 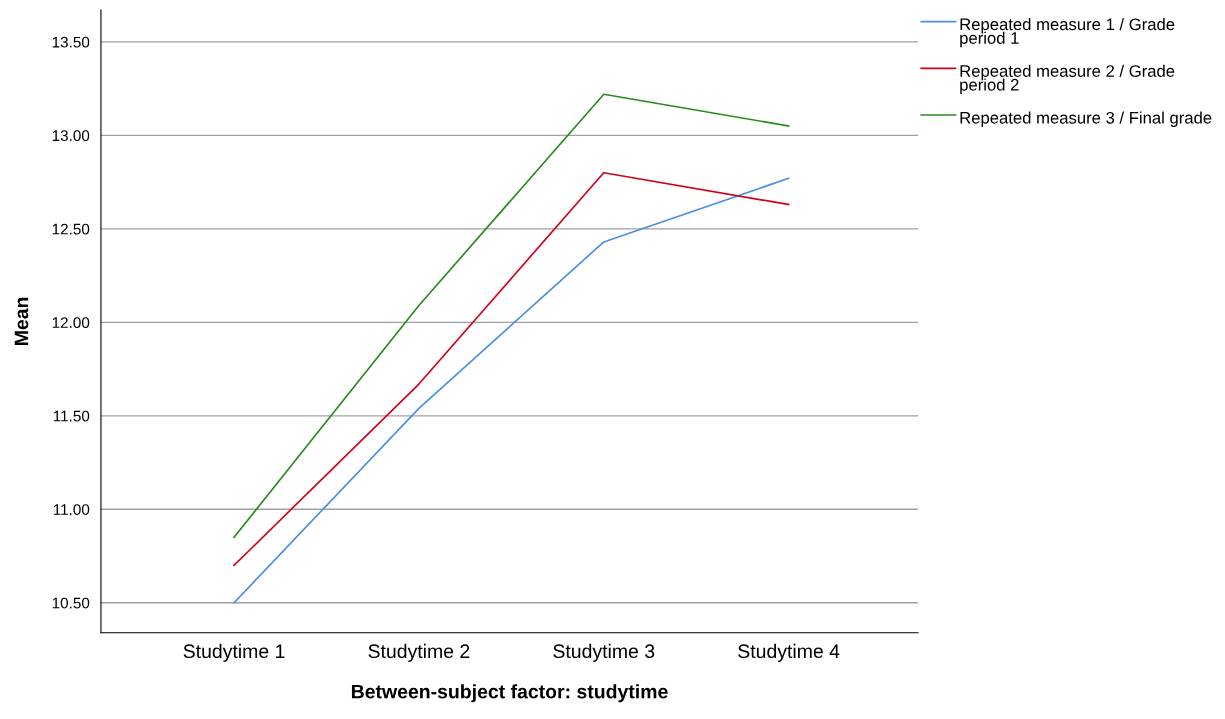 What do you see at coordinates (1067, 32) in the screenshot?
I see `legend-label: Repeated measure 1 / Grade period 1` at bounding box center [1067, 32].